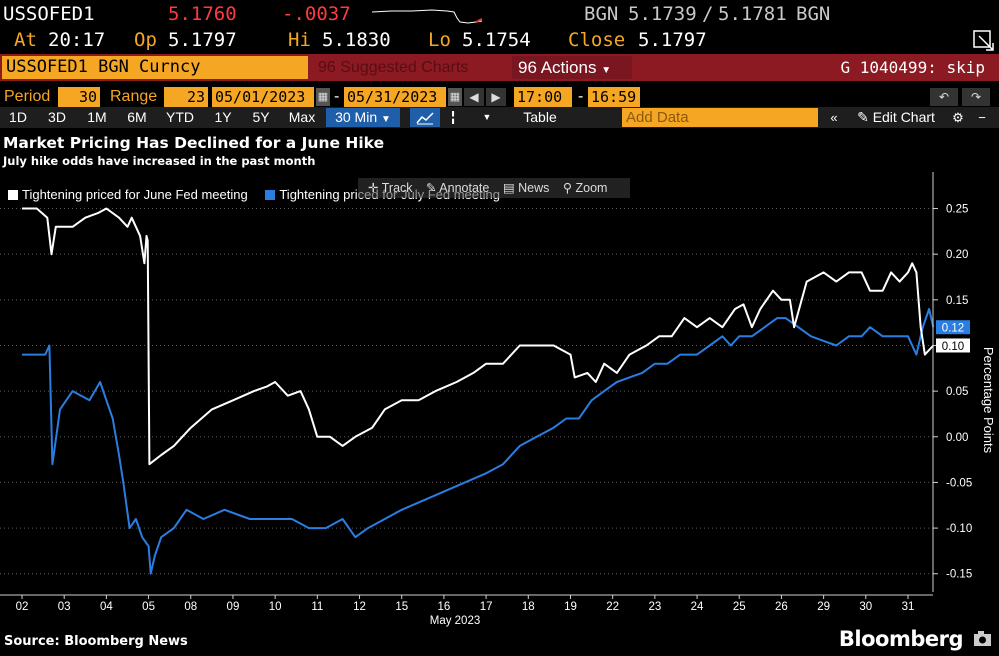 The image size is (999, 656). Describe the element at coordinates (79, 97) in the screenshot. I see `period-field: 30` at that location.